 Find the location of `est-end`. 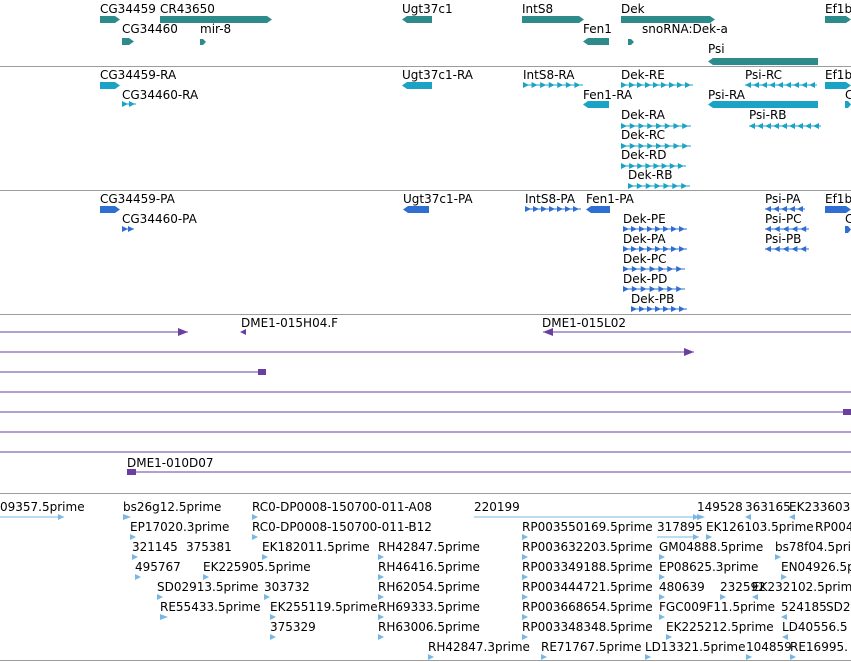

est-end is located at coordinates (696, 537).